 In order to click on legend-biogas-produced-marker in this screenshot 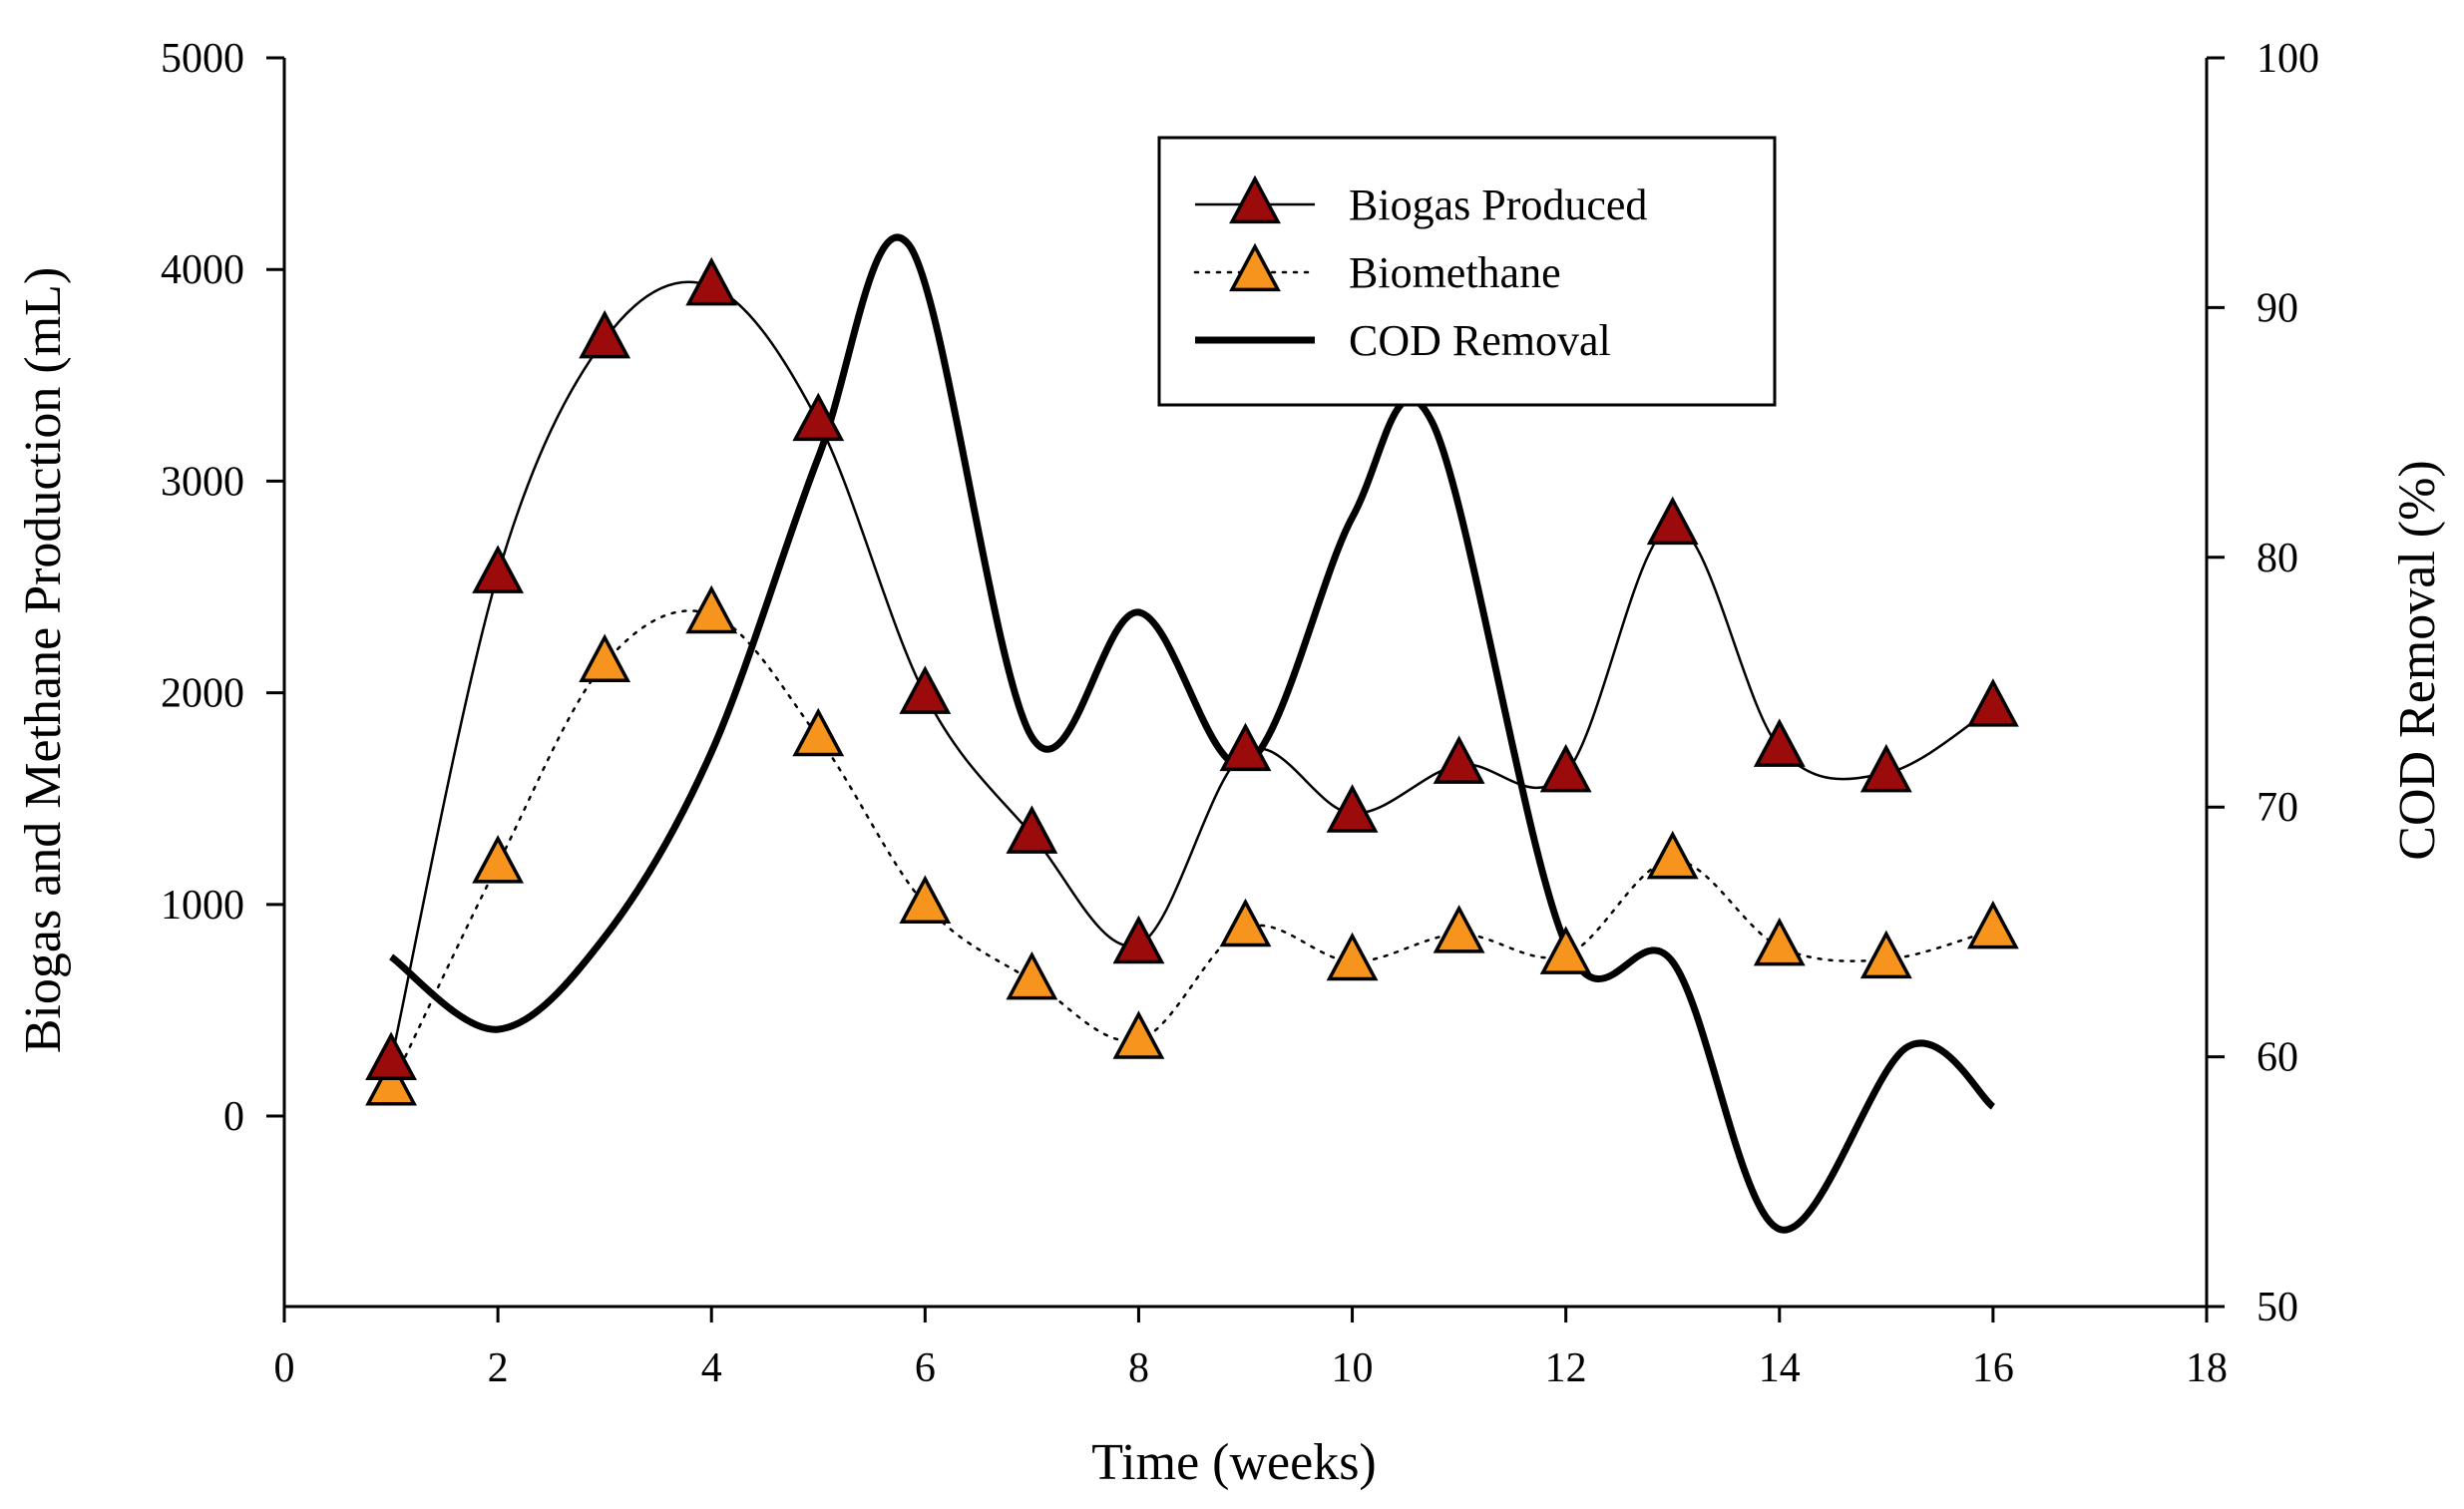, I will do `click(1255, 199)`.